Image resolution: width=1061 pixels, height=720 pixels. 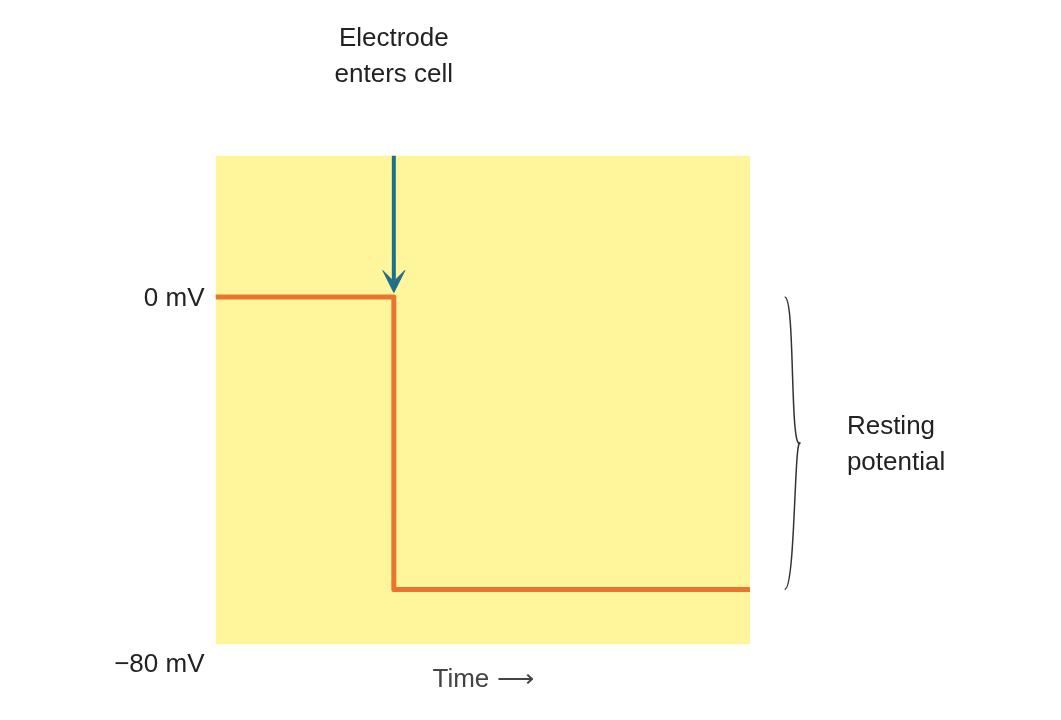 I want to click on y-tick-label: −80 mV, so click(x=160, y=662).